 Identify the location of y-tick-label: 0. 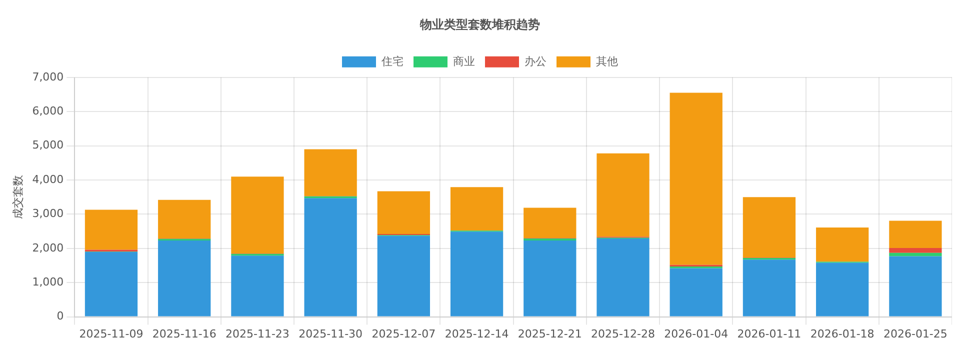
(60, 316).